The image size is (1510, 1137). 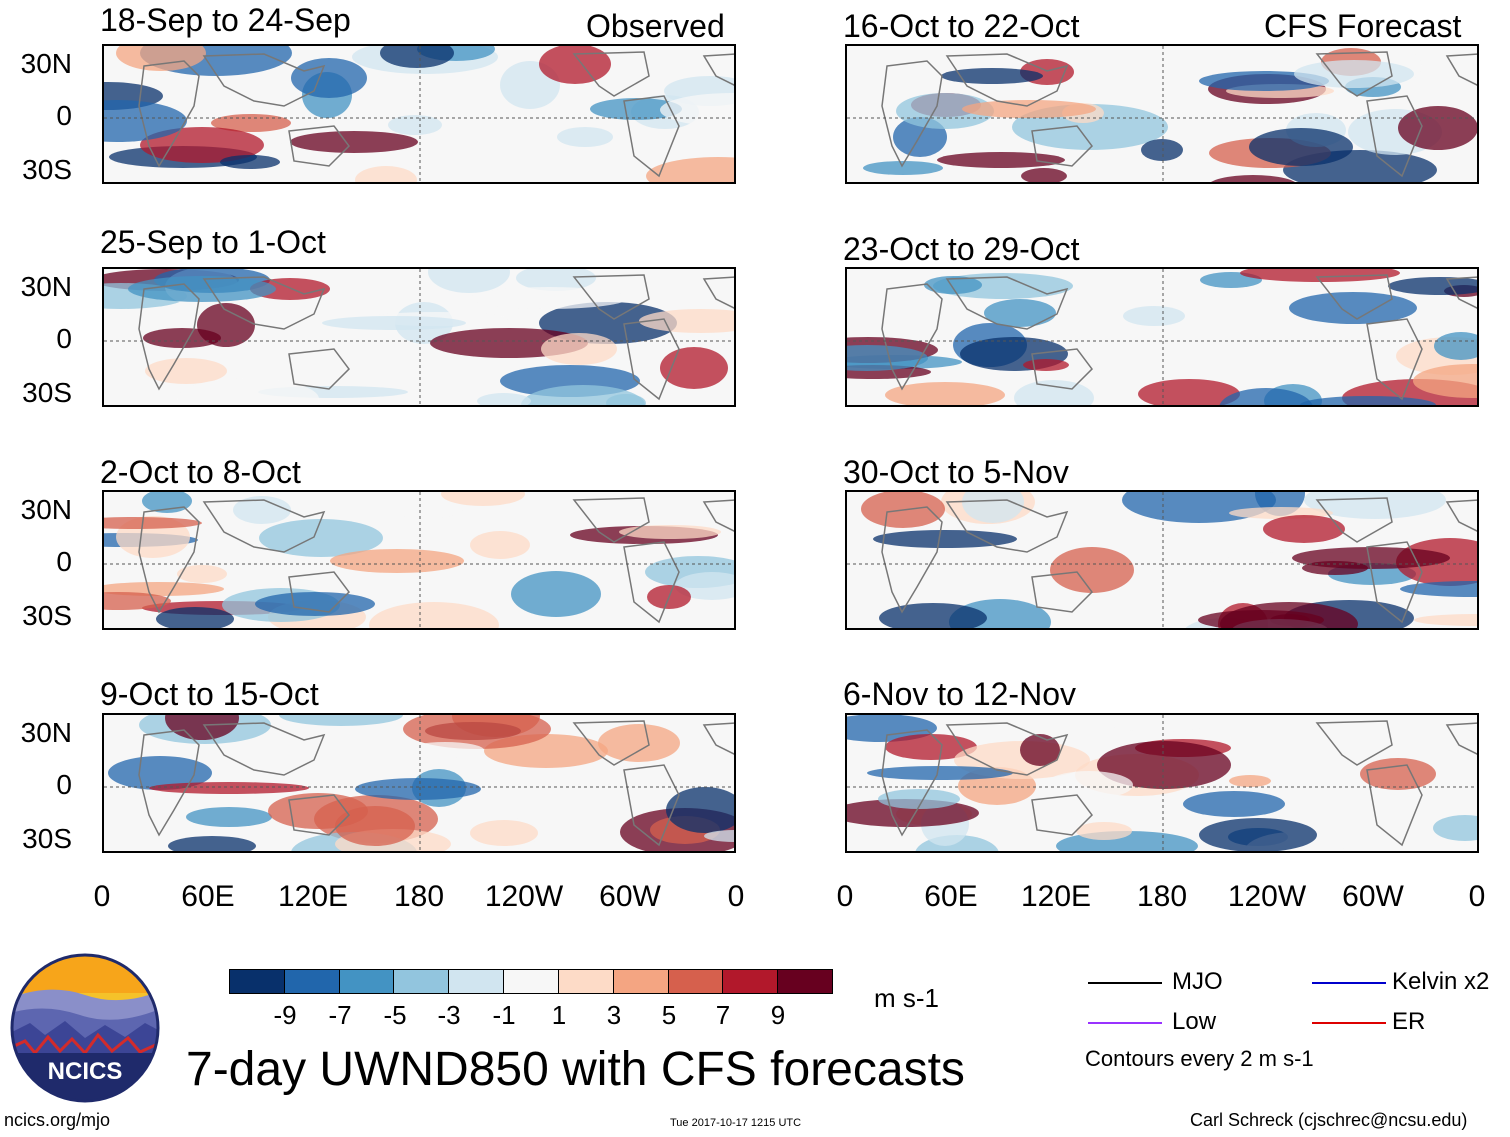 I want to click on panel-title-obs-2: 25-Sep to 1-Oct, so click(x=213, y=242).